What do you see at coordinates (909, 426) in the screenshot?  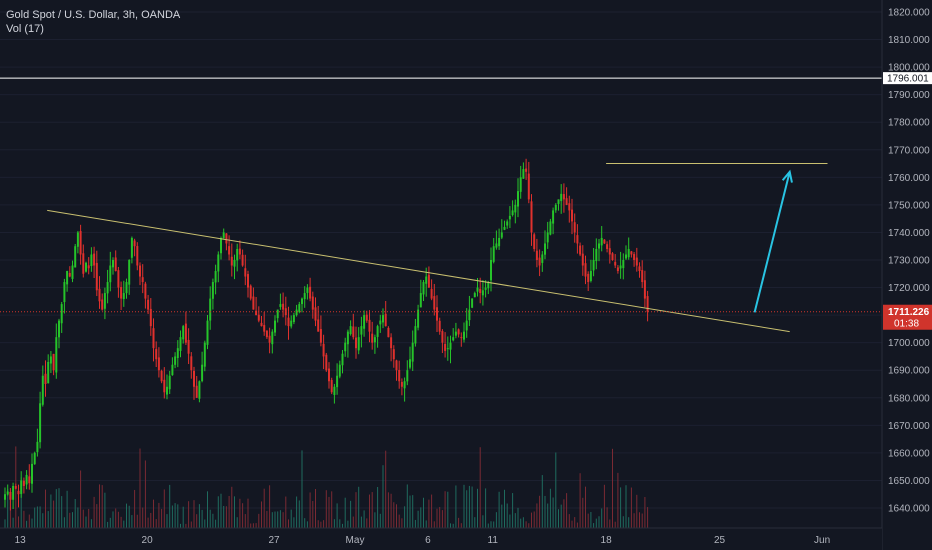 I see `price-tick-label: 1670.000` at bounding box center [909, 426].